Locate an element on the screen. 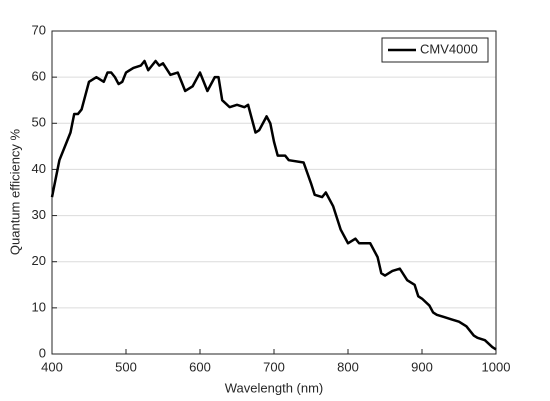  y-tick-label: 40 is located at coordinates (39, 168).